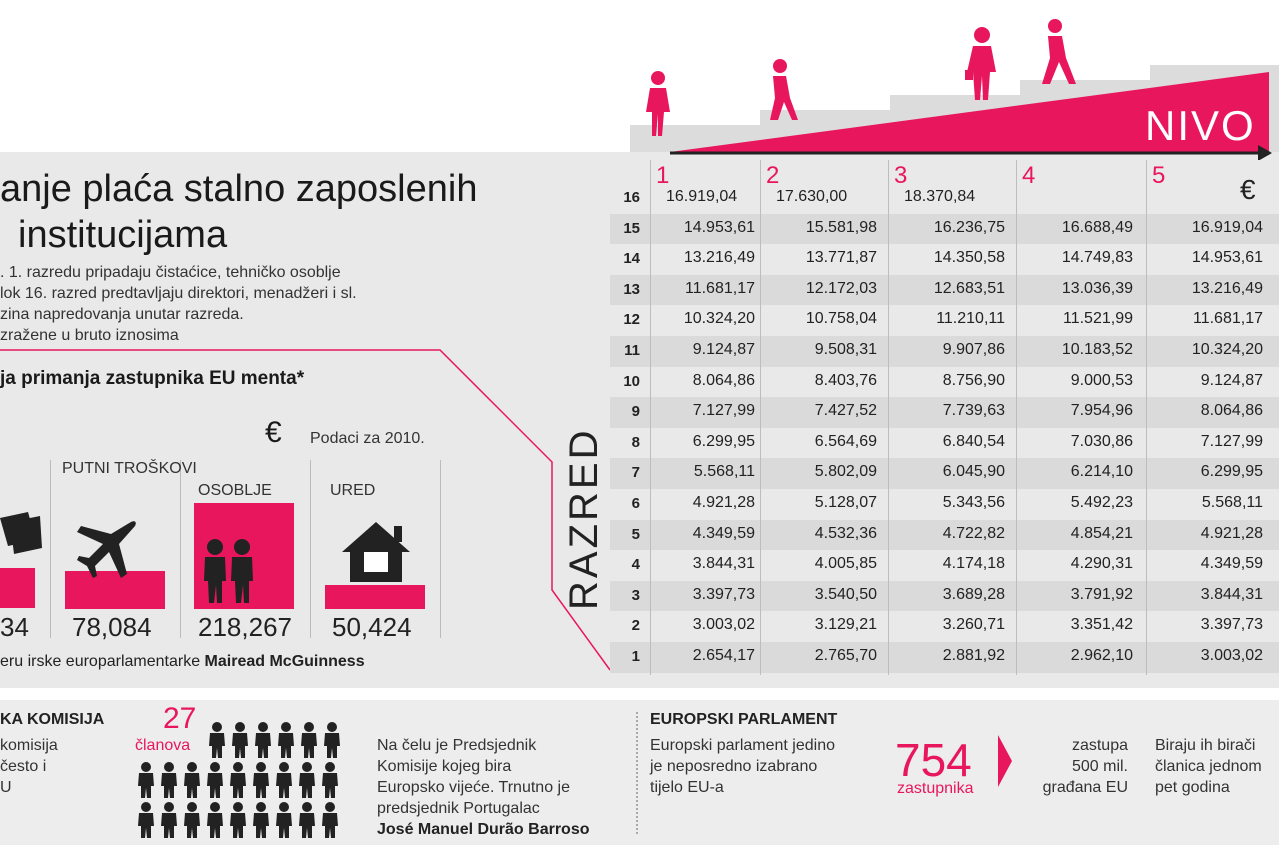  What do you see at coordinates (635, 656) in the screenshot?
I see `table-row-number: 1` at bounding box center [635, 656].